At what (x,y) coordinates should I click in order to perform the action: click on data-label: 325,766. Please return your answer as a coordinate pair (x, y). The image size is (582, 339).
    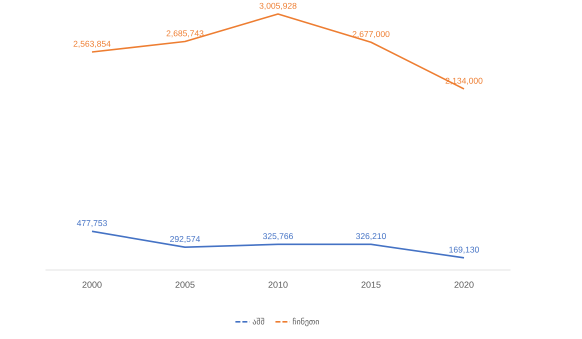
    Looking at the image, I should click on (278, 236).